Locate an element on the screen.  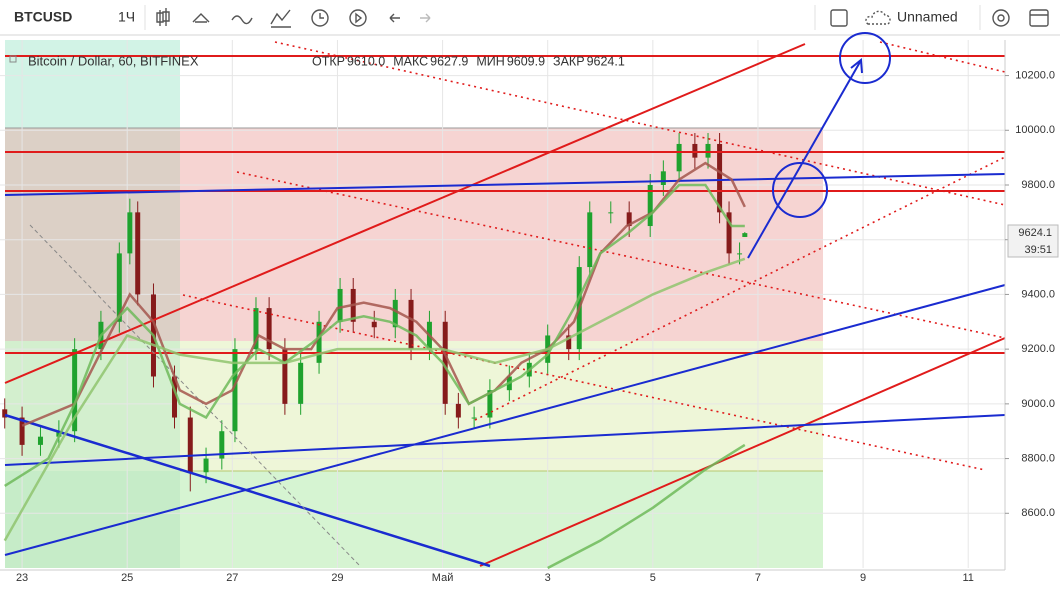
interval: 1Ч is located at coordinates (126, 17).